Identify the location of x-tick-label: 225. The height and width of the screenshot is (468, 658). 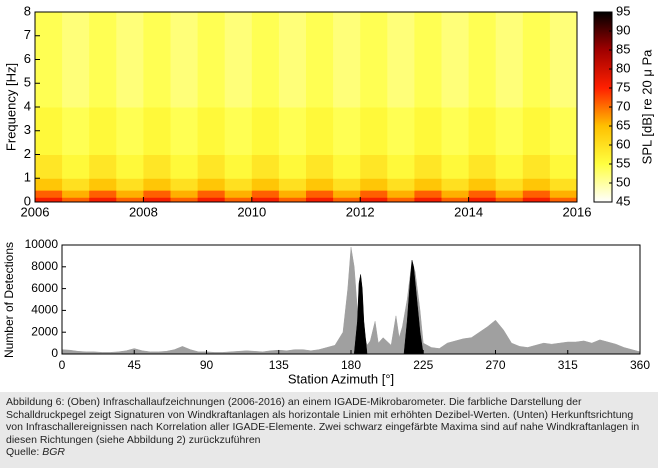
(423, 365).